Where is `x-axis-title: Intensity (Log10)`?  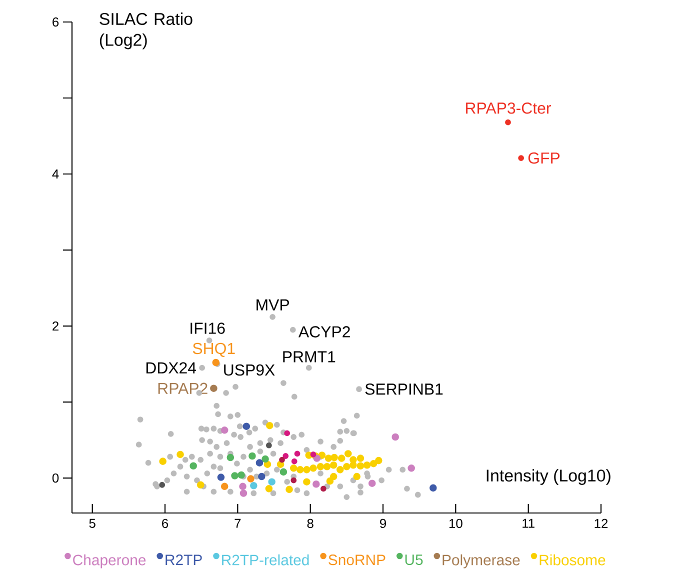 x-axis-title: Intensity (Log10) is located at coordinates (548, 477).